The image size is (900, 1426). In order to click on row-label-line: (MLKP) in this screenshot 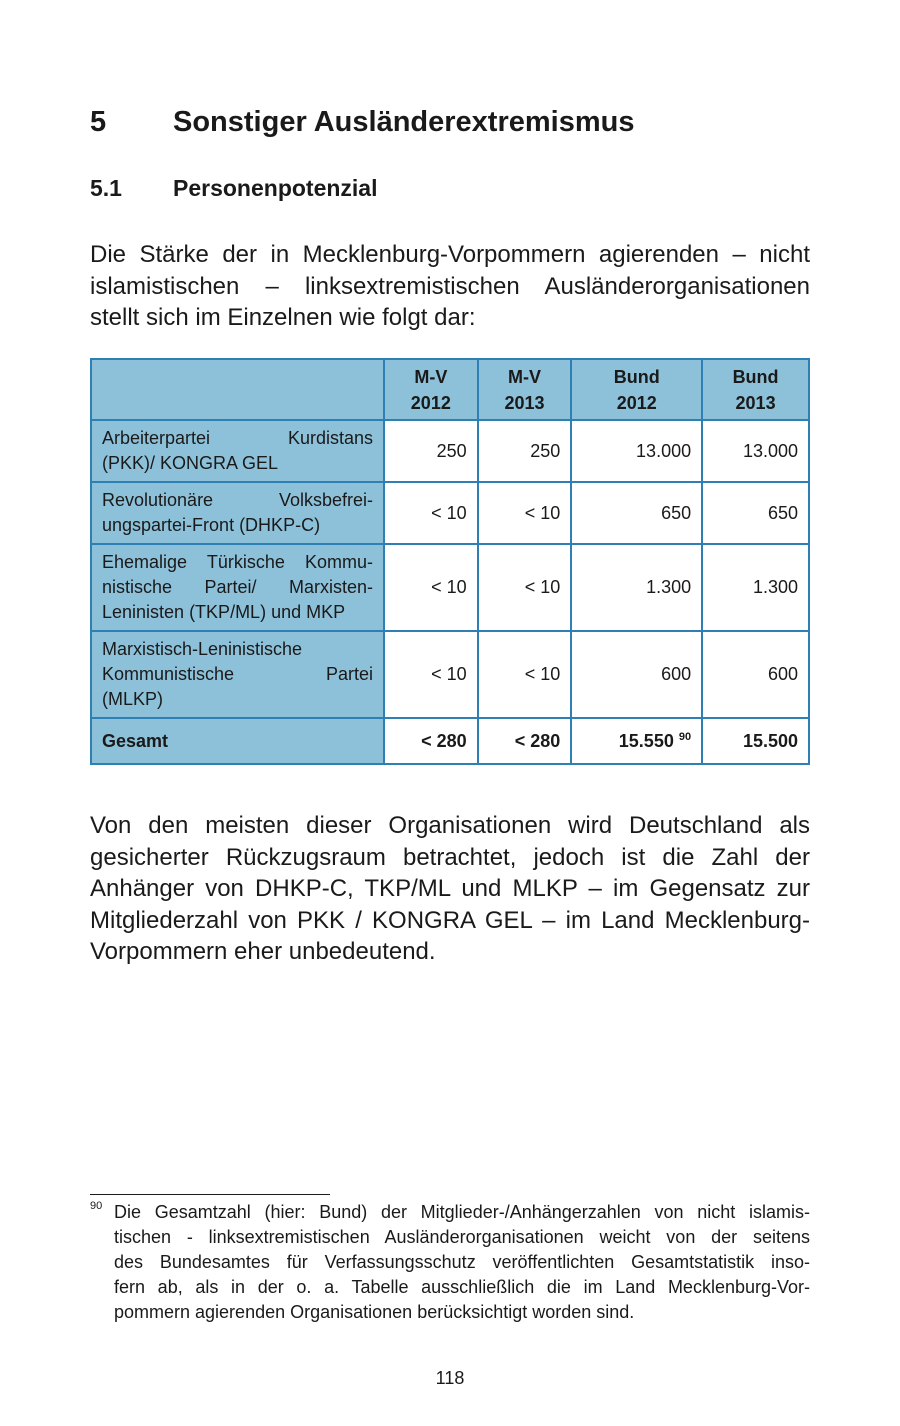, I will do `click(133, 699)`.